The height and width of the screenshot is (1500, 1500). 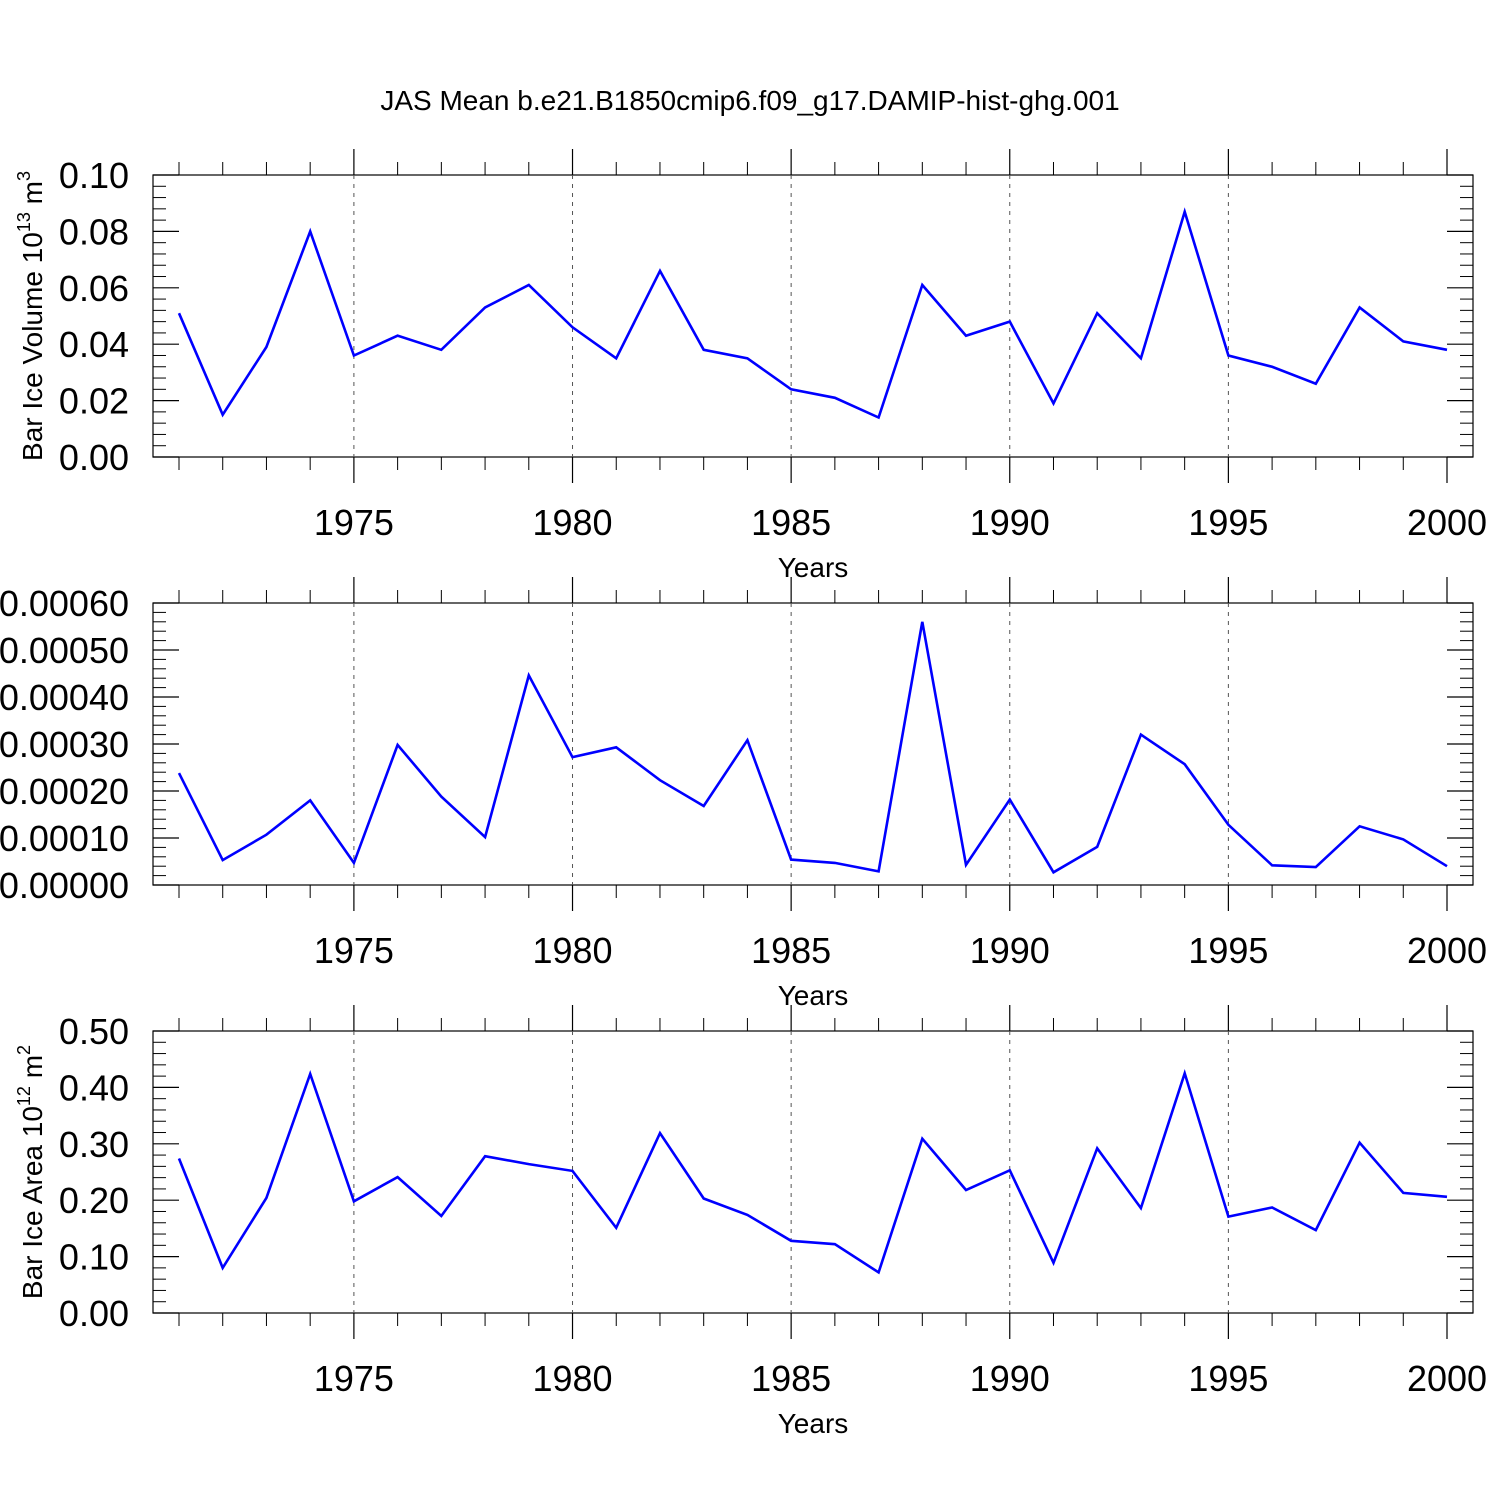 What do you see at coordinates (24, 1096) in the screenshot?
I see `y-axis-title-exponent: 12` at bounding box center [24, 1096].